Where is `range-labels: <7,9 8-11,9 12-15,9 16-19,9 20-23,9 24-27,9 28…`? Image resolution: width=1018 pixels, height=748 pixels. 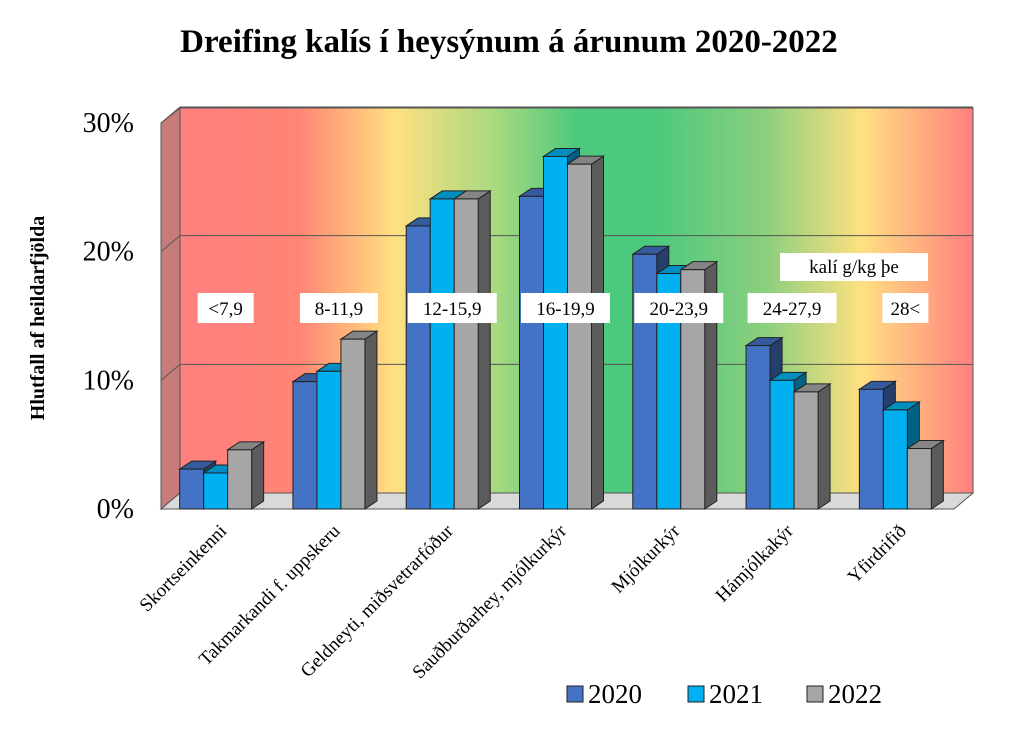 range-labels: <7,9 8-11,9 12-15,9 16-19,9 20-23,9 24-27,9 28… is located at coordinates (563, 308).